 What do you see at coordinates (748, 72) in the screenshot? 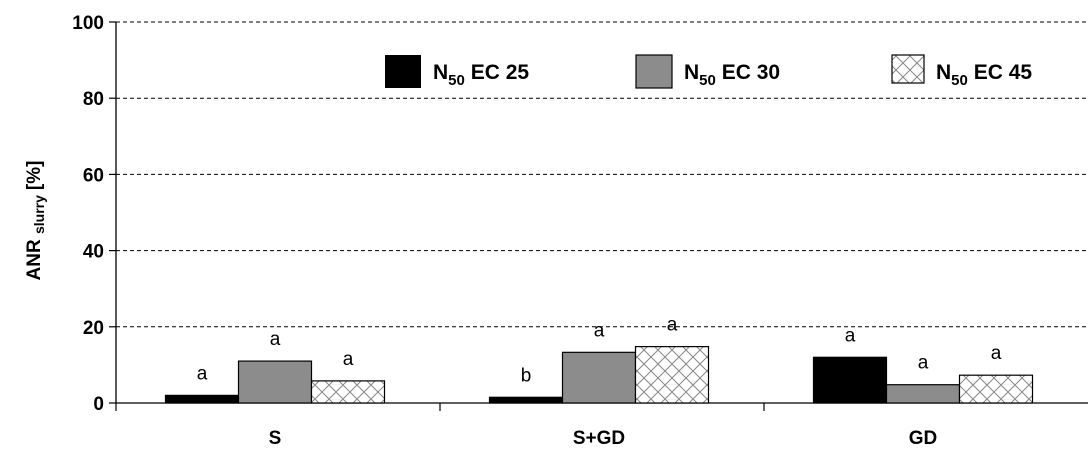
I see `legend-label-rest: EC 30` at bounding box center [748, 72].